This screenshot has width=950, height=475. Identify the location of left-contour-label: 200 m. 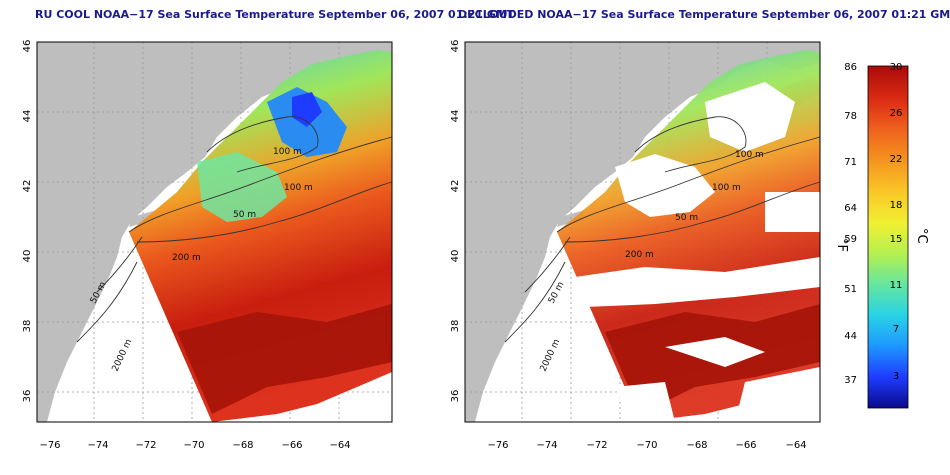
(186, 258).